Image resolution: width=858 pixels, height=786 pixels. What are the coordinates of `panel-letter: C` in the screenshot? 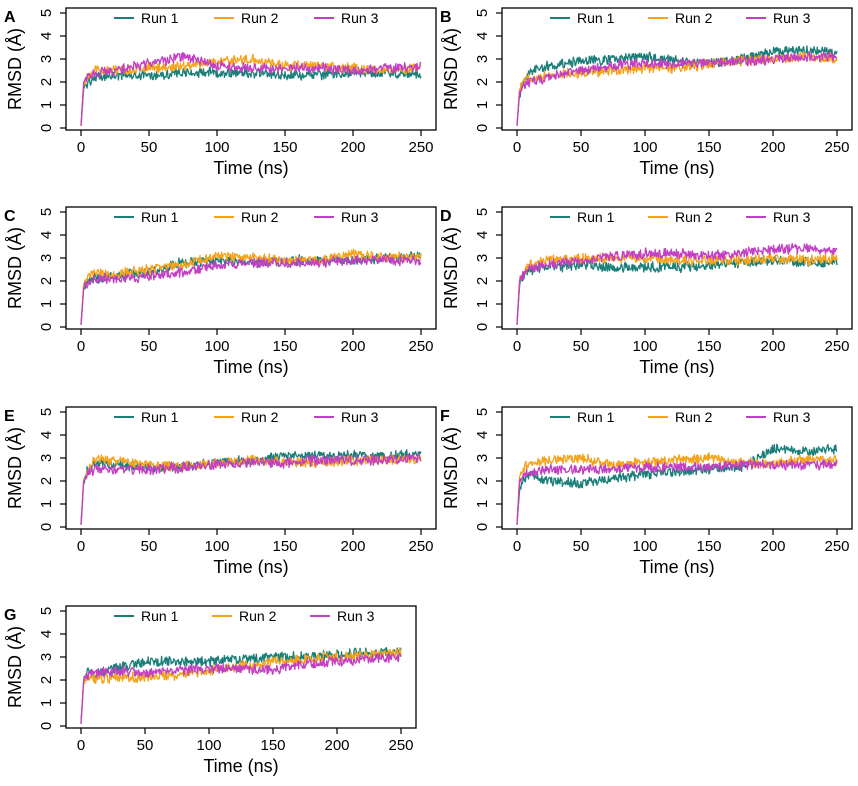 It's located at (10, 216).